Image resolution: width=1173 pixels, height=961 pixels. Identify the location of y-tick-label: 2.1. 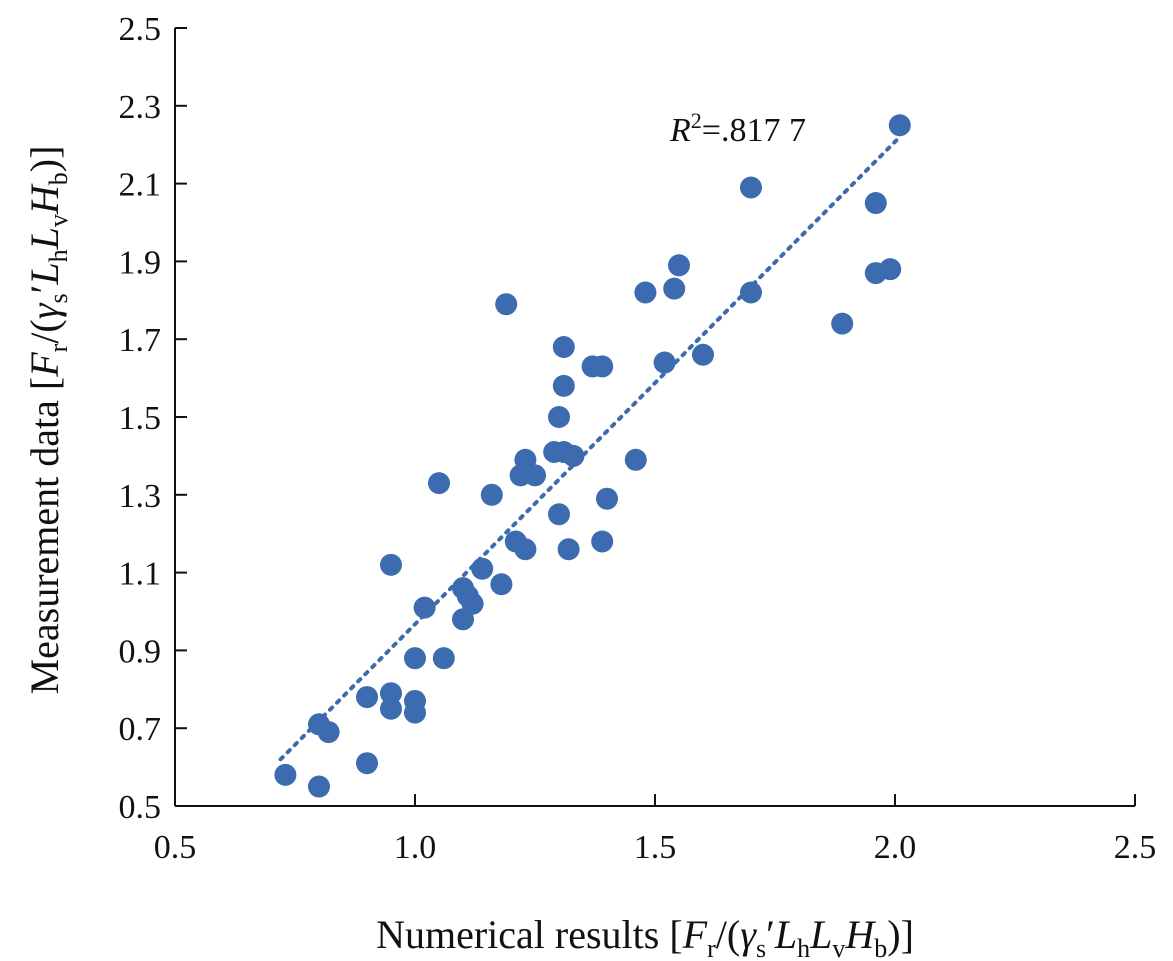
(140, 185).